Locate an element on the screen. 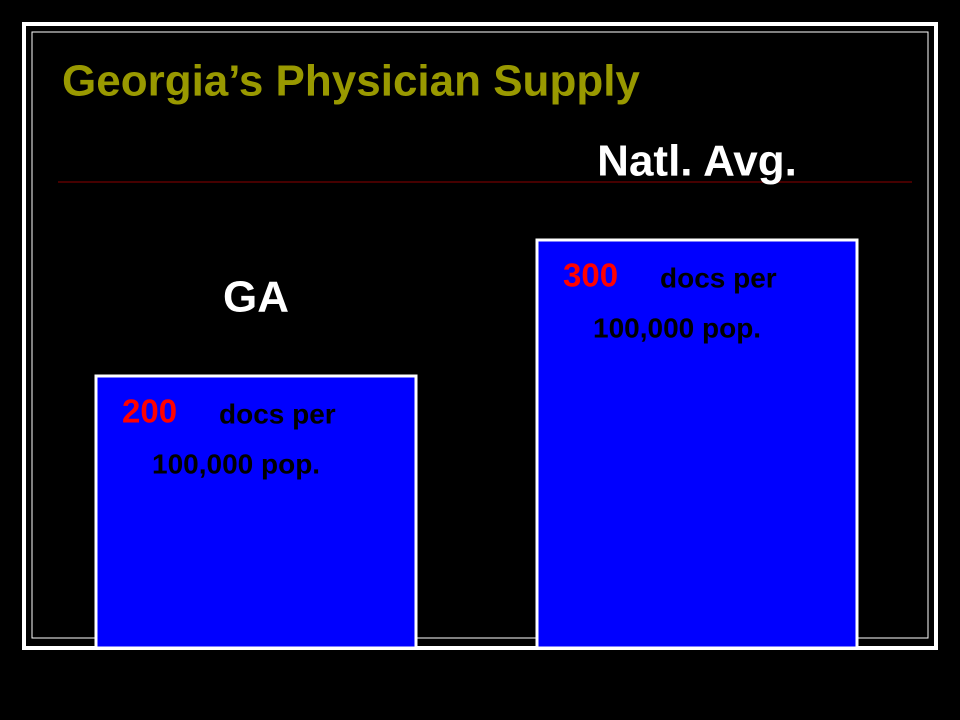  value-label: 200 is located at coordinates (149, 411).